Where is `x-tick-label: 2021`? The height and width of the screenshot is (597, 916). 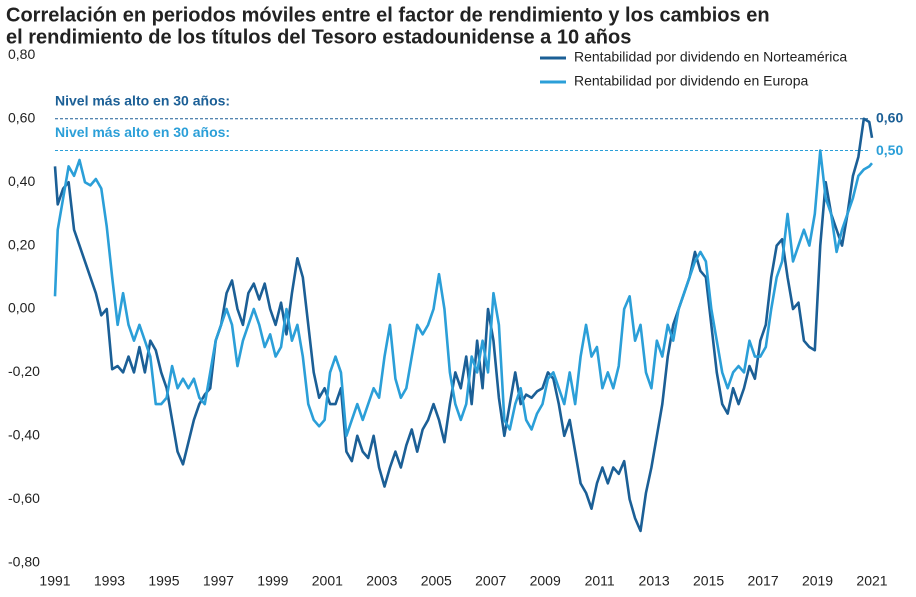 x-tick-label: 2021 is located at coordinates (871, 581).